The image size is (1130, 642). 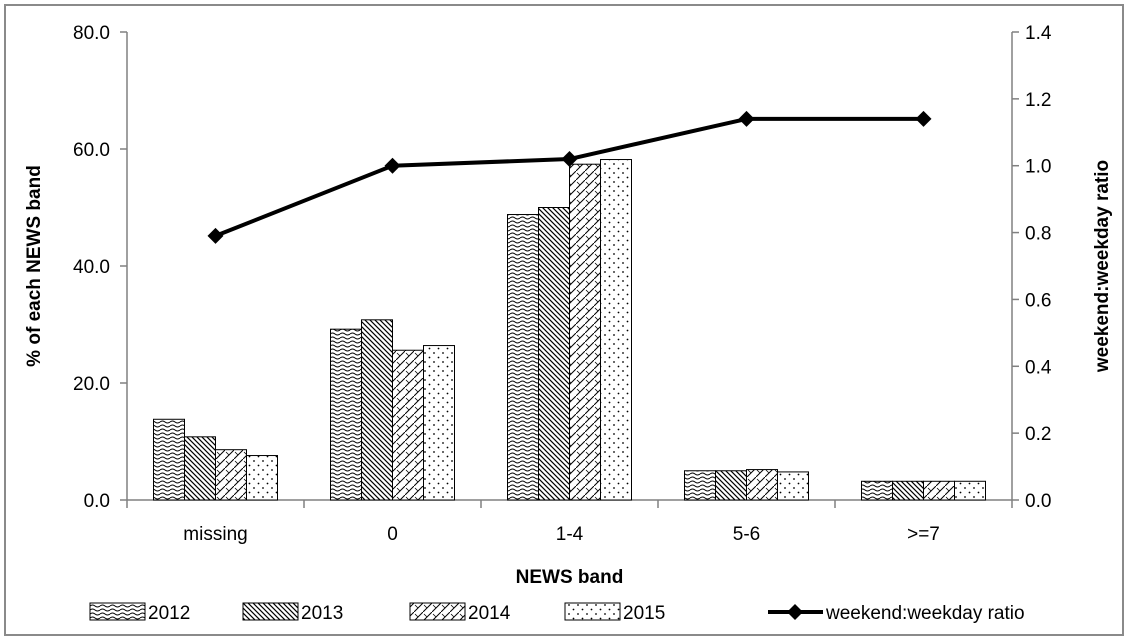 I want to click on ratio-point->=7, so click(x=923, y=118).